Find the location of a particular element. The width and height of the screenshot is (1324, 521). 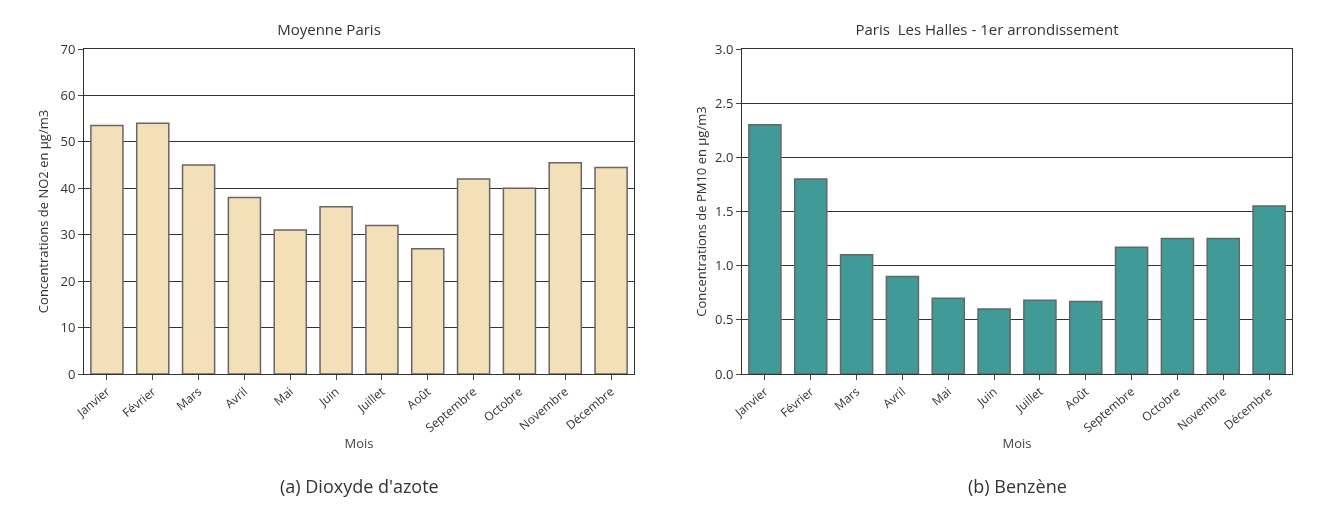

y-tick-label: 0.0 is located at coordinates (724, 373).